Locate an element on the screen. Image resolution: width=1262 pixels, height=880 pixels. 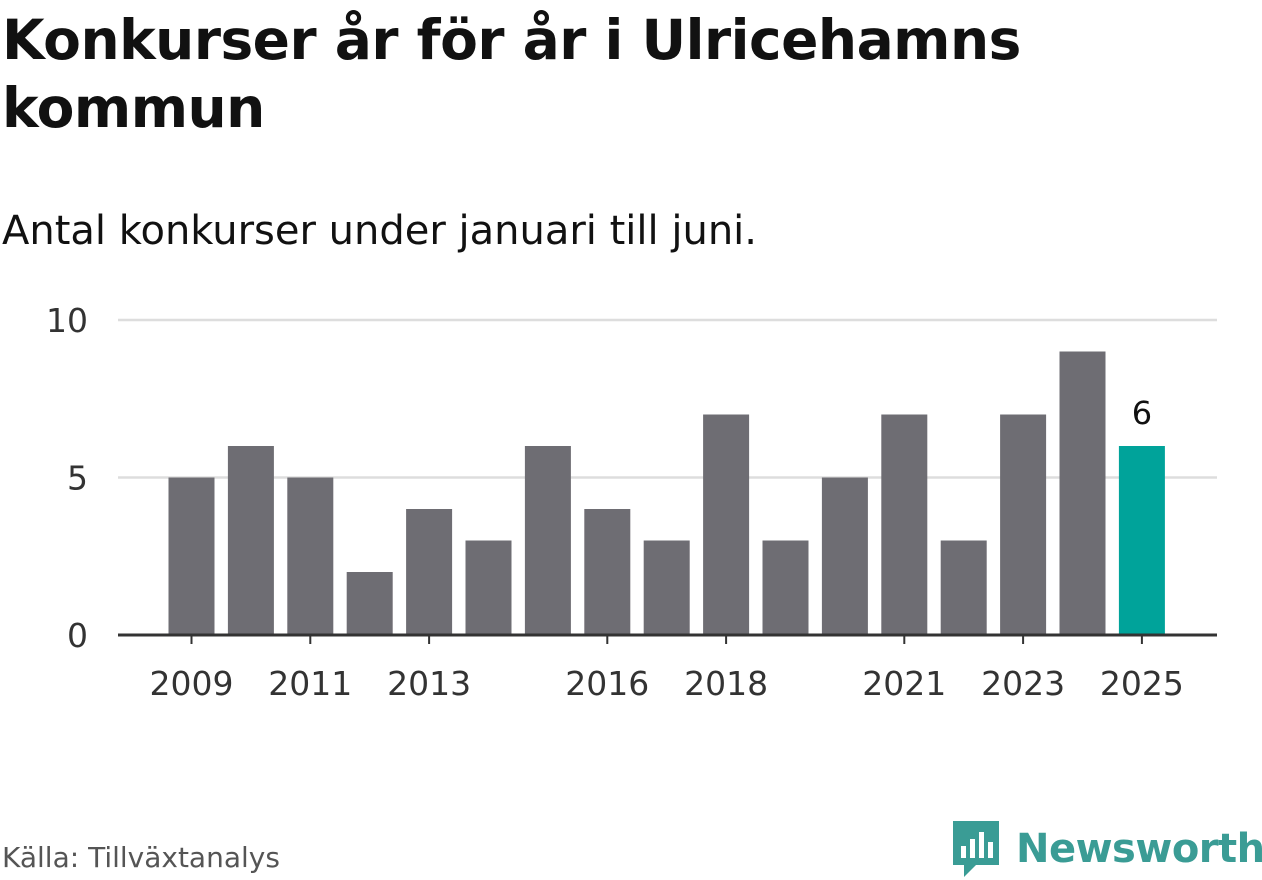
chart-subtitle: Antal konkurser under januari till juni. is located at coordinates (379, 231).